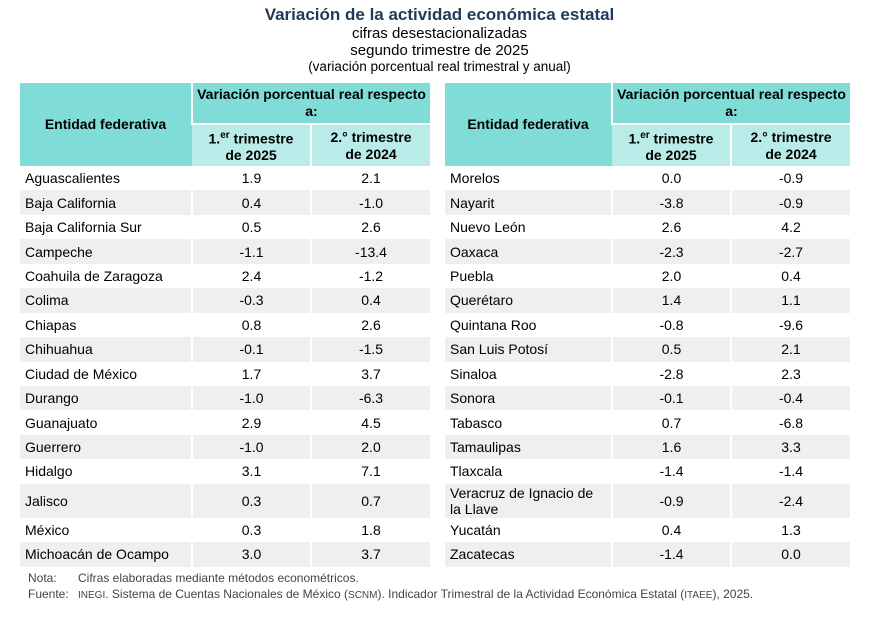 This screenshot has width=879, height=621. I want to click on value-annual: -1.5, so click(370, 349).